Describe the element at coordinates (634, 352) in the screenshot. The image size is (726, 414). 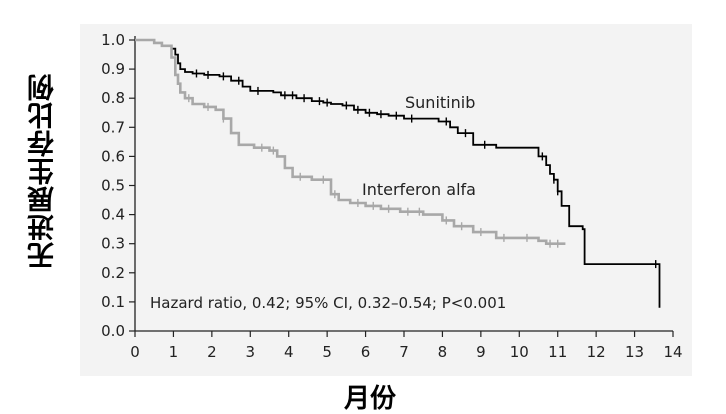
I see `x-tick-label: 13` at that location.